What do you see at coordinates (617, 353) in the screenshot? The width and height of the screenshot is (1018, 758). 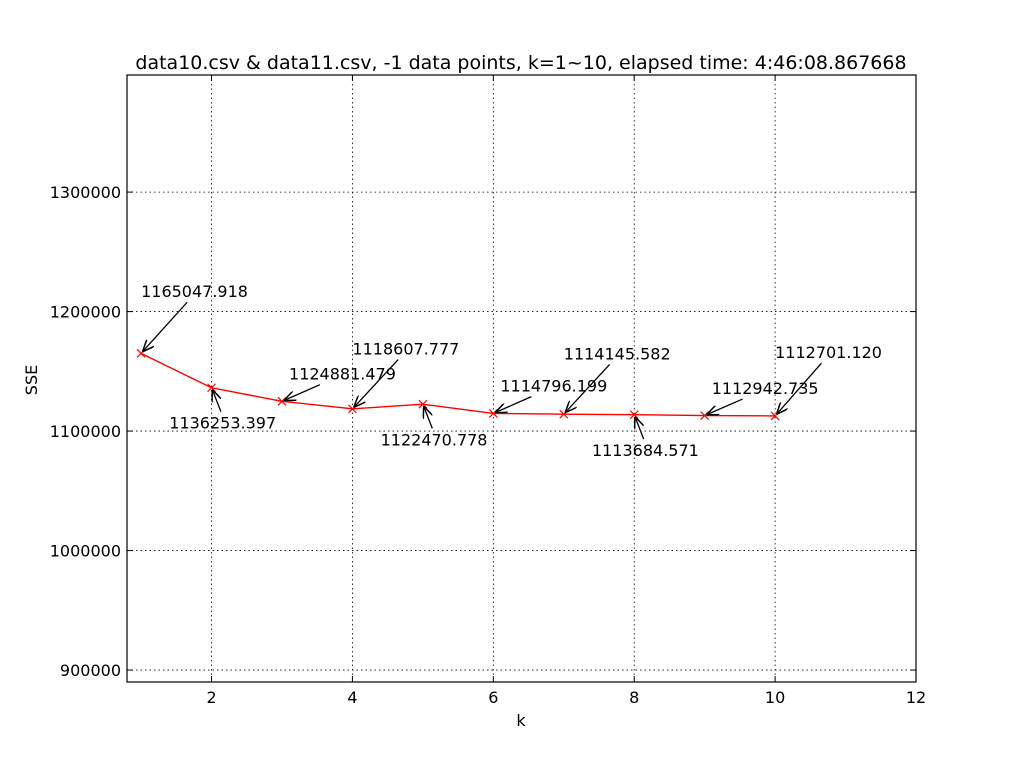 I see `annotation-label: 1114145.582` at bounding box center [617, 353].